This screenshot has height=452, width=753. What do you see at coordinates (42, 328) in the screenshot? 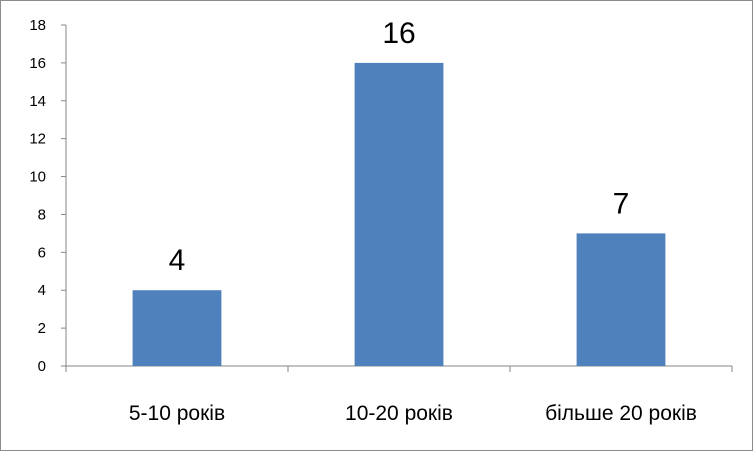
I see `y-tick-label: 2` at bounding box center [42, 328].